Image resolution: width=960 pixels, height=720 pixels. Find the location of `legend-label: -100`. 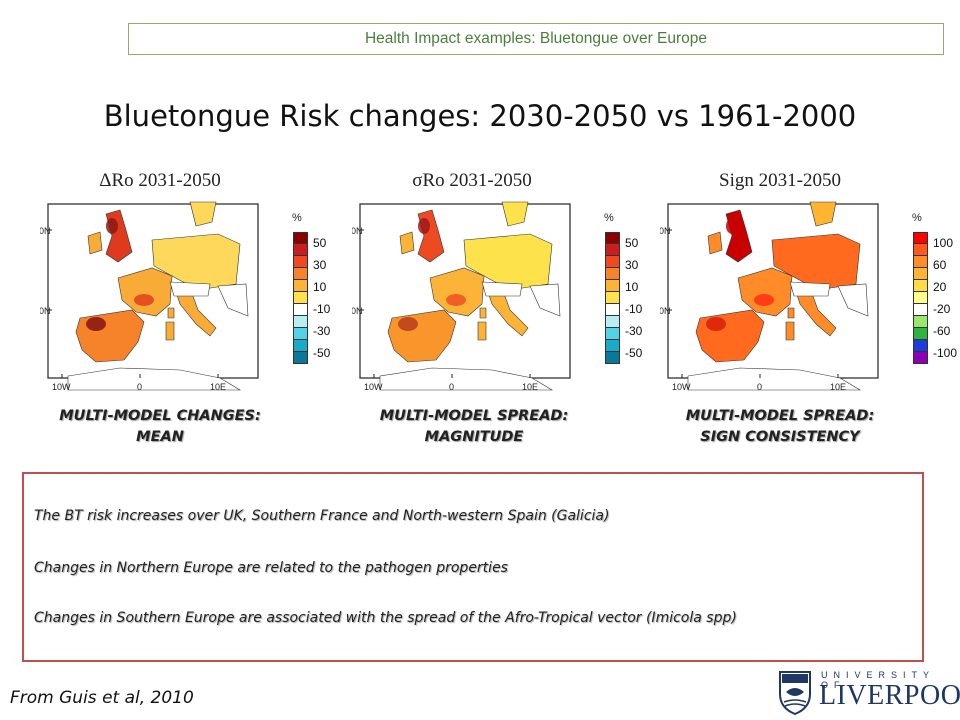

legend-label: -100 is located at coordinates (945, 353).